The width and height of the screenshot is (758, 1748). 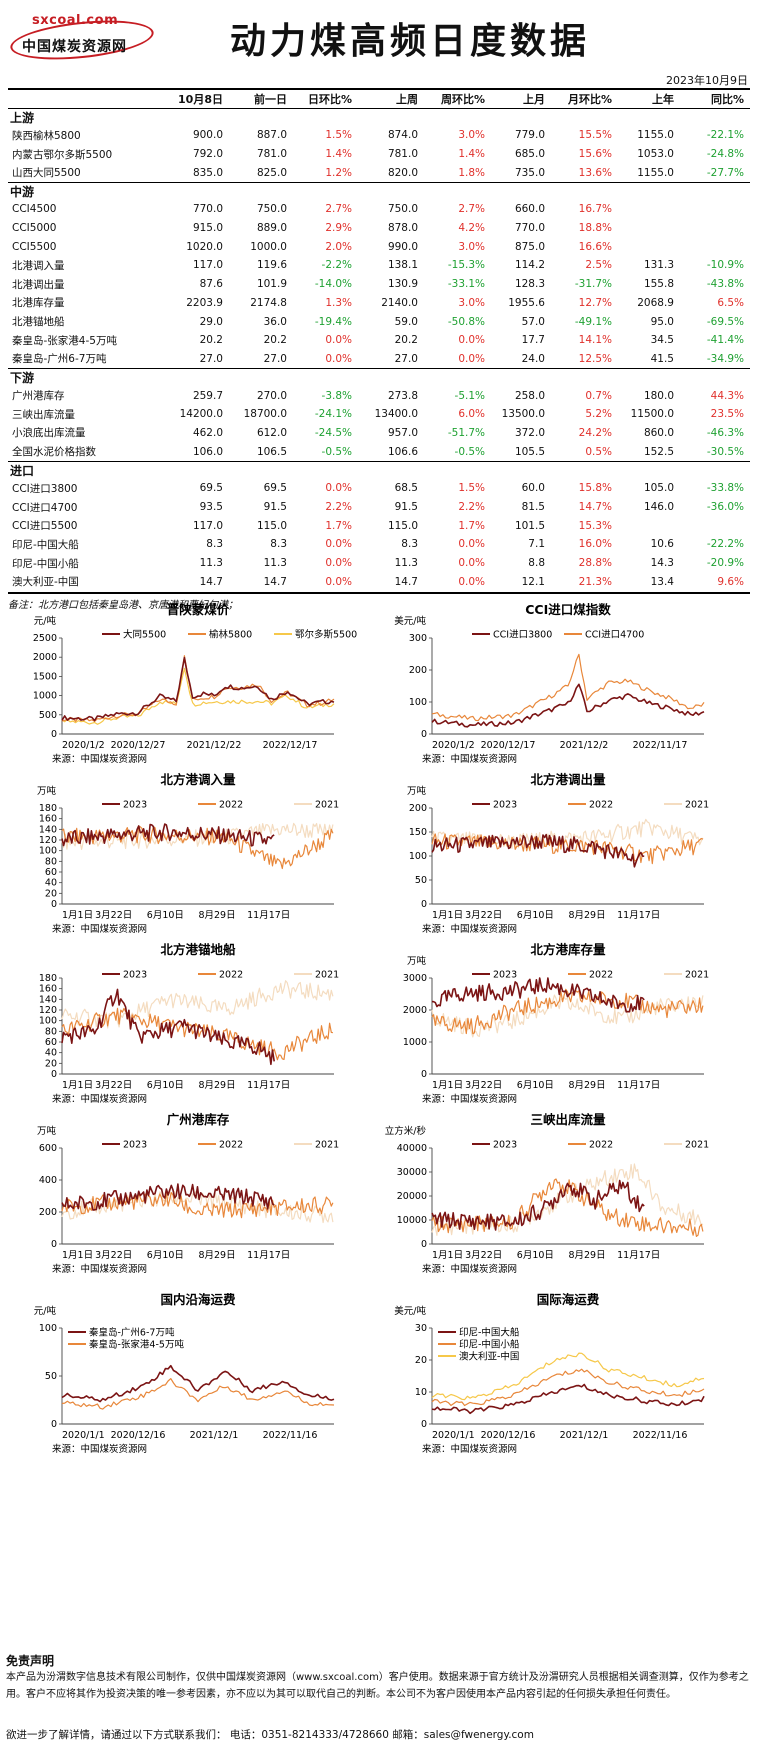 I want to click on section-row: 下游, so click(x=379, y=377).